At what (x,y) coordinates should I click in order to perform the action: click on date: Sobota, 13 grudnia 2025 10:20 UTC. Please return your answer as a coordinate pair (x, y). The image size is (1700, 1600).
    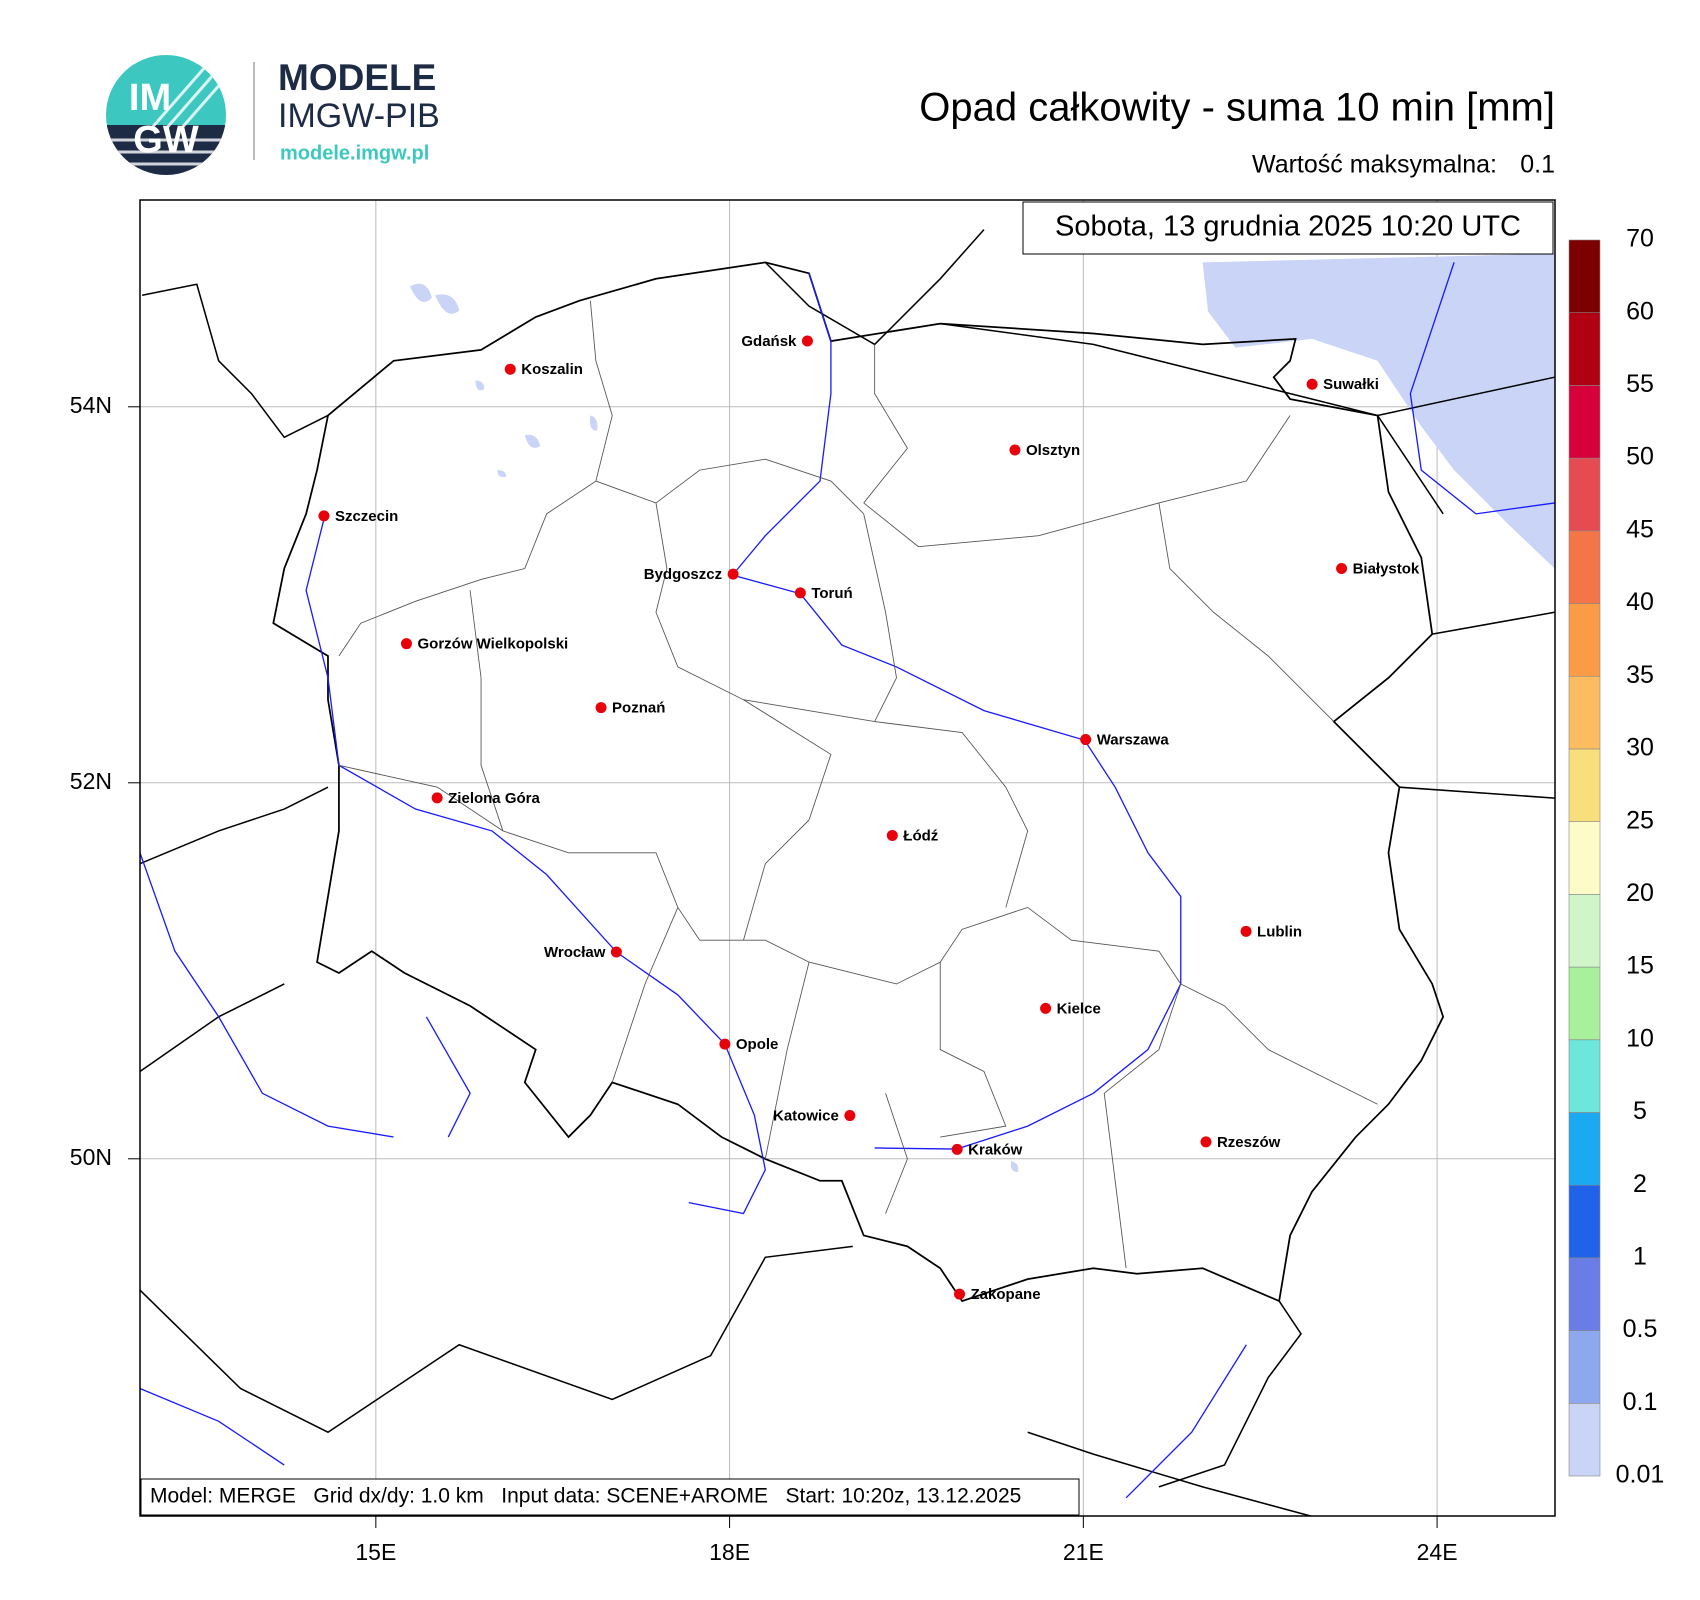
    Looking at the image, I should click on (1288, 227).